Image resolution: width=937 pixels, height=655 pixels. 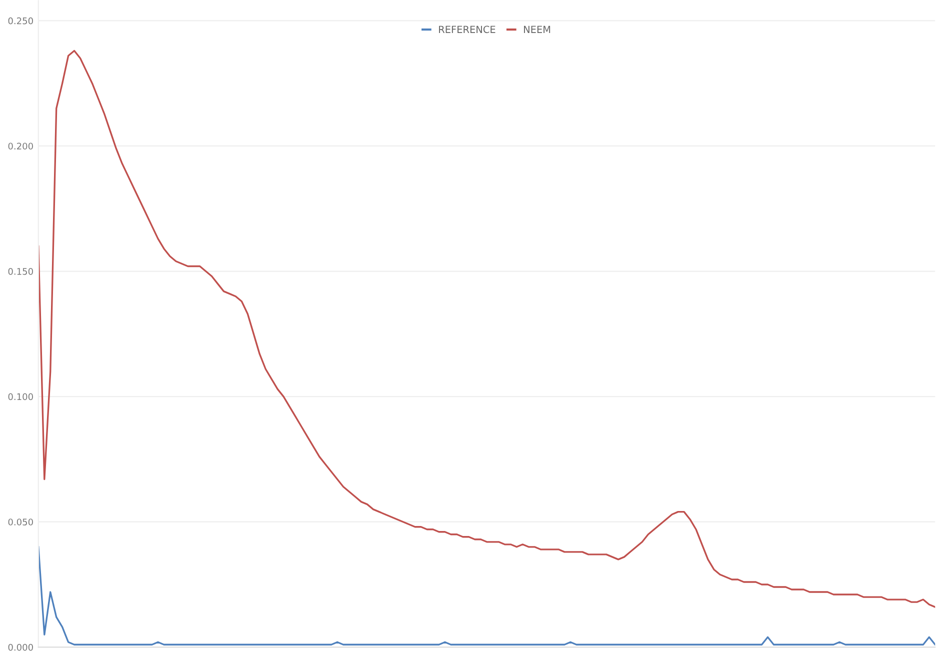 What do you see at coordinates (20, 20) in the screenshot?
I see `y-tick-label: 0.250` at bounding box center [20, 20].